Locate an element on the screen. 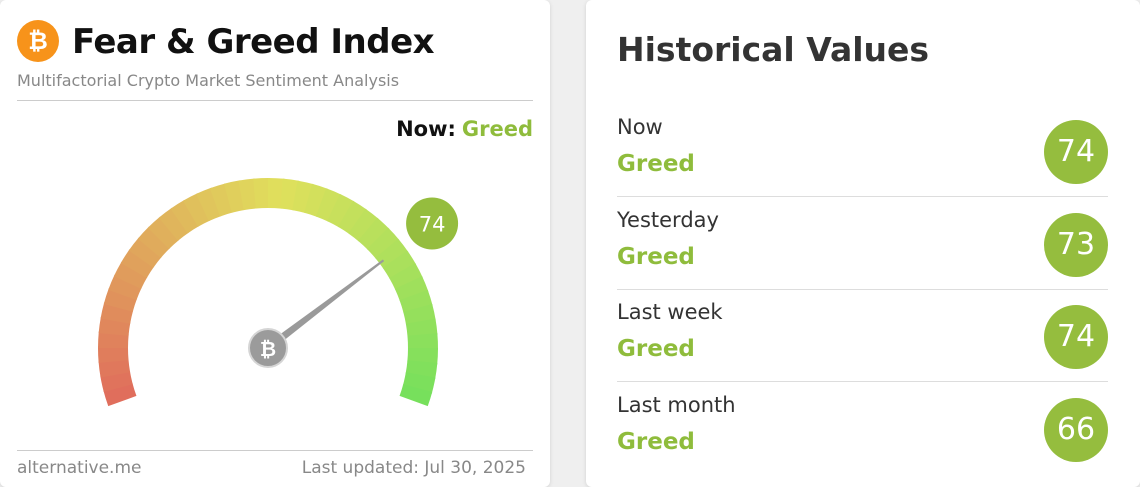 The height and width of the screenshot is (487, 1140). history-title: Historical Values is located at coordinates (773, 49).